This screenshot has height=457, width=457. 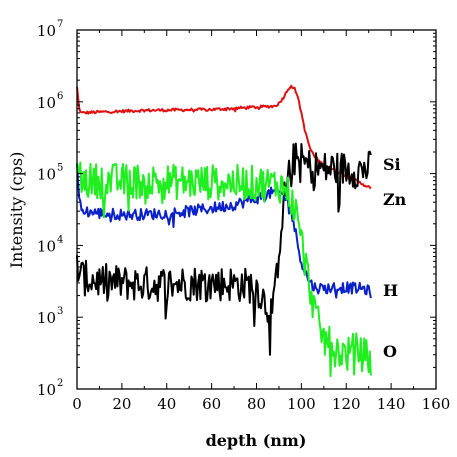 I want to click on y-tick-exponent: 4, so click(x=60, y=239).